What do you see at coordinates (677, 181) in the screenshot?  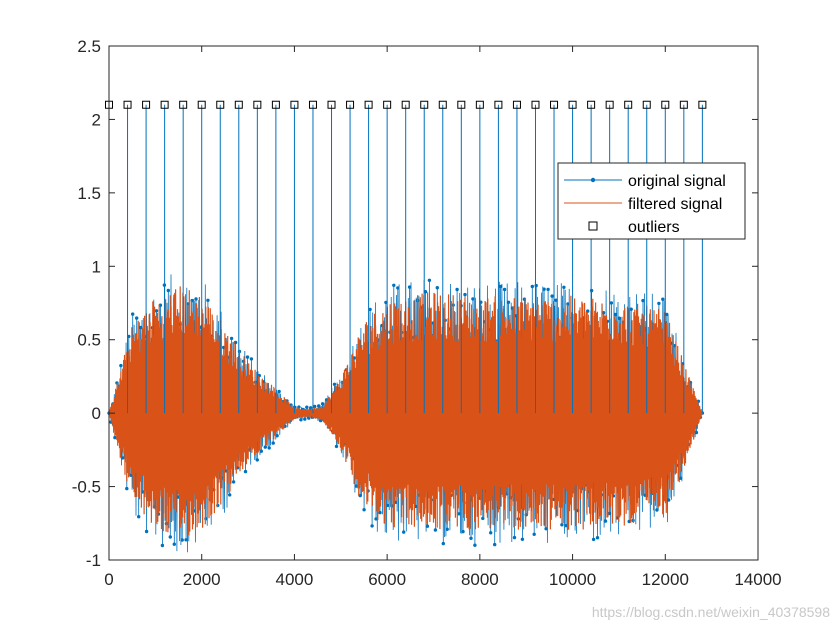 I see `legend-label-original: original signal` at bounding box center [677, 181].